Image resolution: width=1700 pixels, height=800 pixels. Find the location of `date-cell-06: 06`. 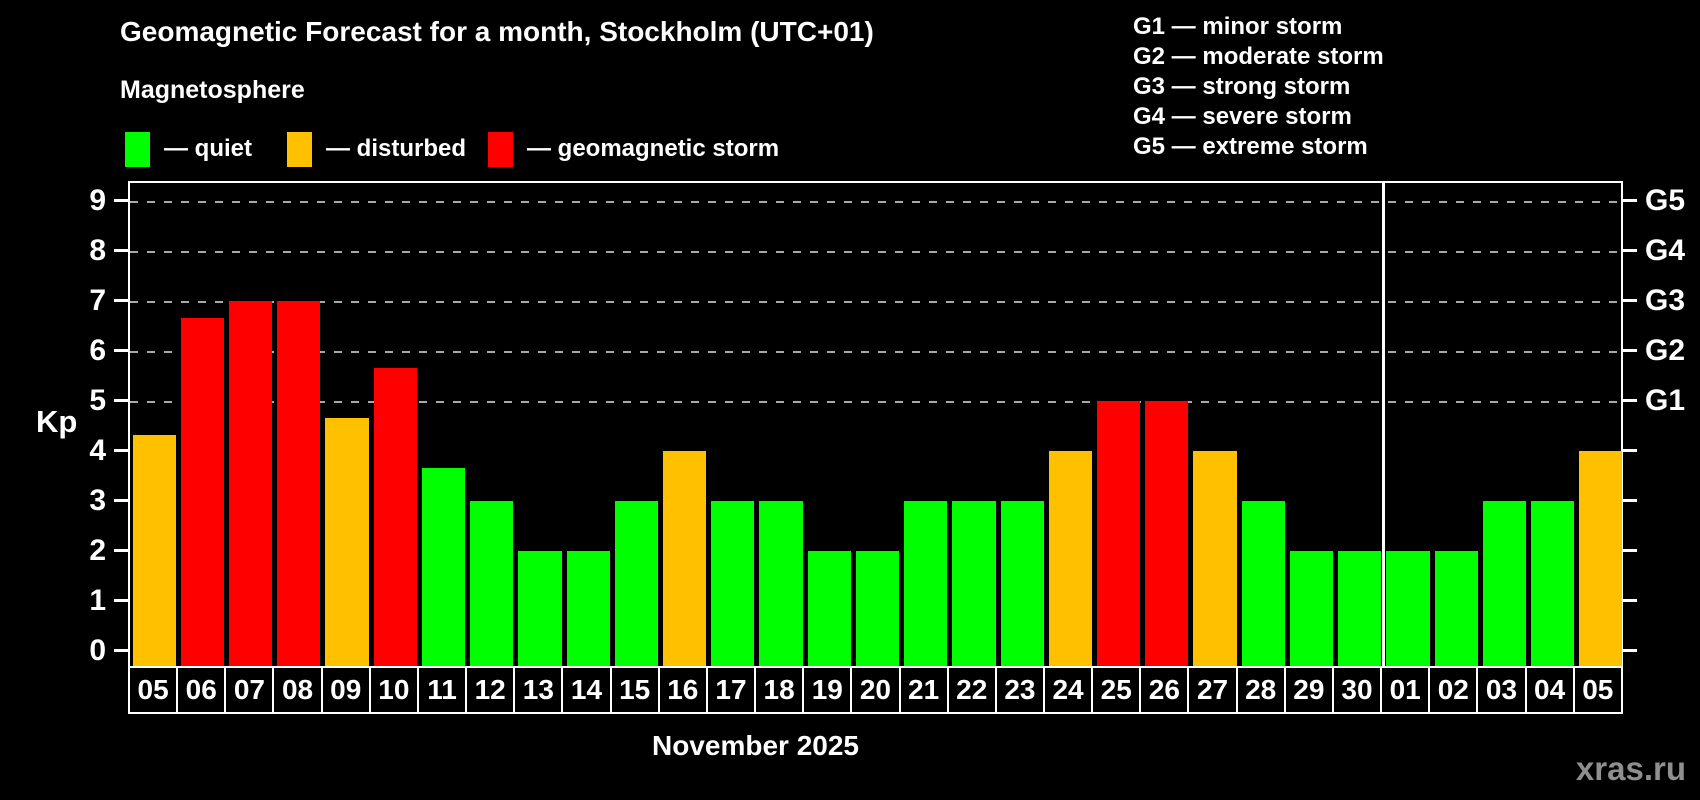

date-cell-06: 06 is located at coordinates (201, 690).